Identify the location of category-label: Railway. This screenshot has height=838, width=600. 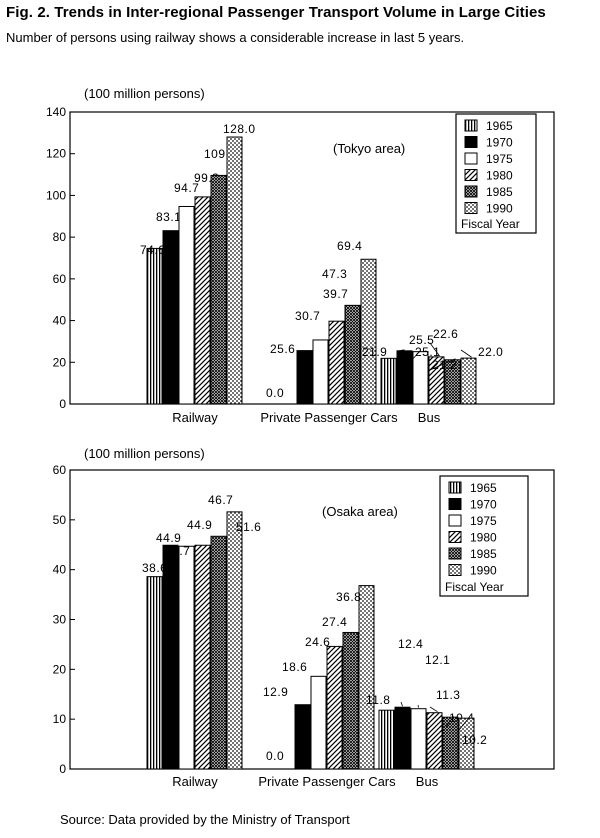
(195, 417).